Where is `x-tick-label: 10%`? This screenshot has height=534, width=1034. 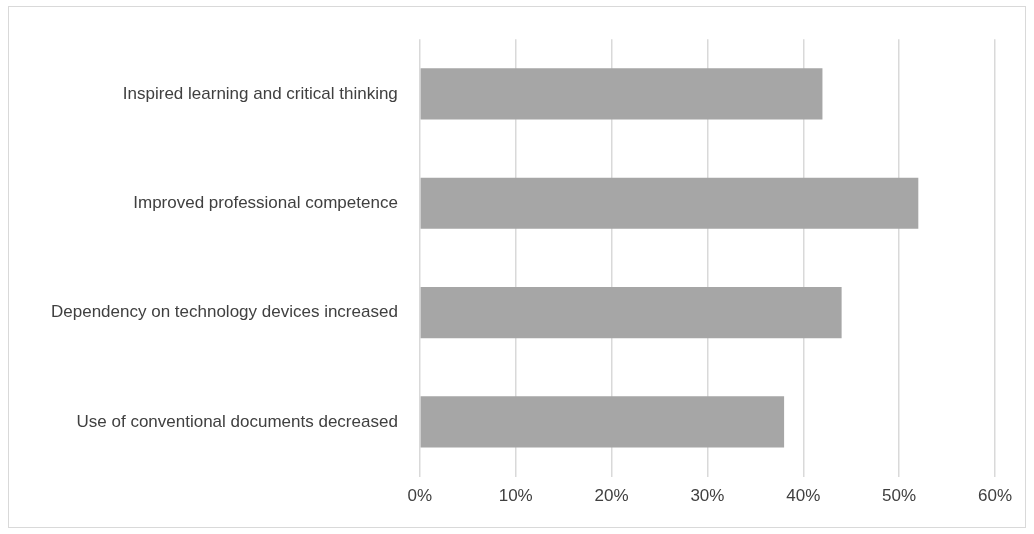 x-tick-label: 10% is located at coordinates (515, 496).